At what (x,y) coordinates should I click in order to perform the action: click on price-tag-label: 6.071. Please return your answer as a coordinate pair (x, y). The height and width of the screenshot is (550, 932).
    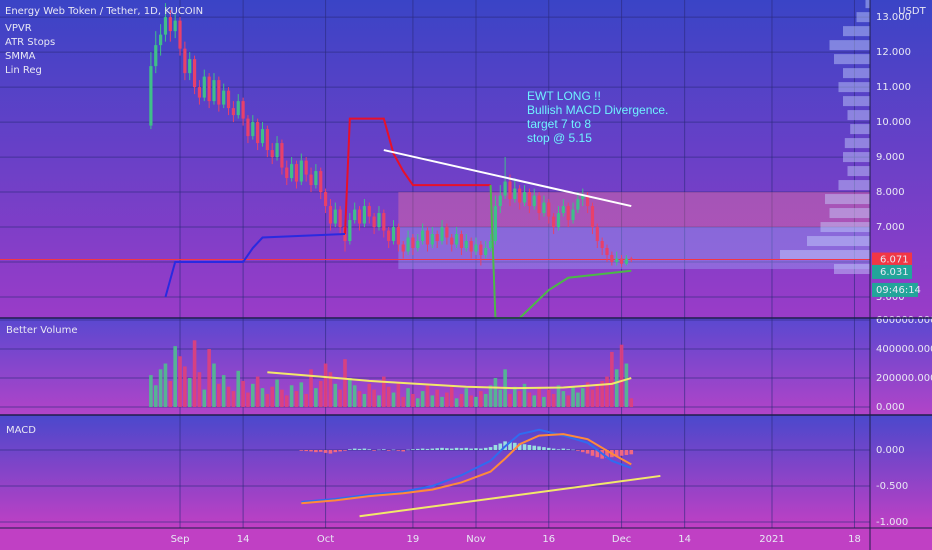
    Looking at the image, I should click on (894, 260).